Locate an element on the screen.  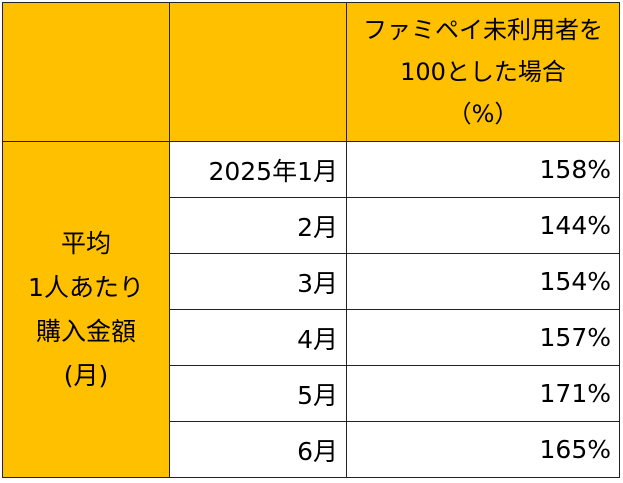
value-cell: 154% is located at coordinates (483, 281).